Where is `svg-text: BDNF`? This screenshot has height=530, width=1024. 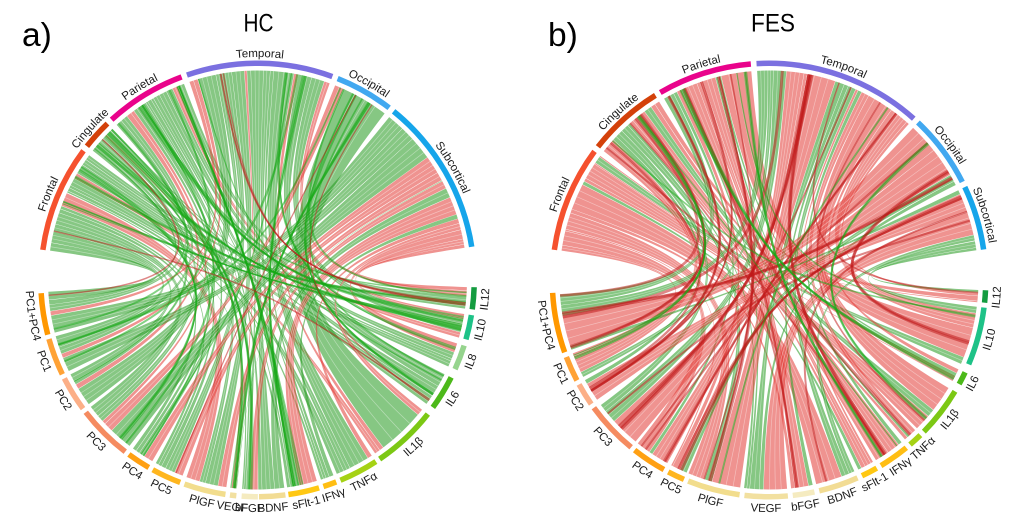
svg-text: BDNF is located at coordinates (274, 508).